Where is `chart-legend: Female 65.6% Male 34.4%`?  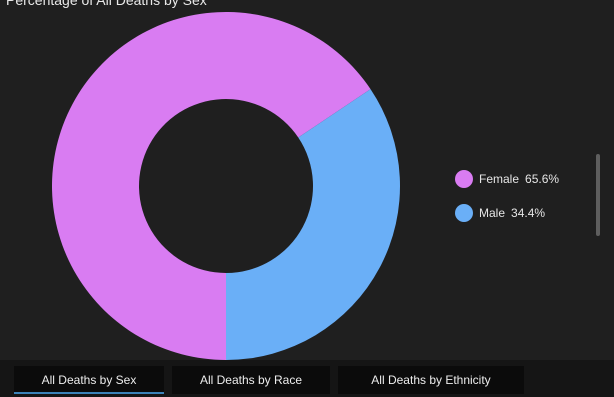
chart-legend: Female 65.6% Male 34.4% is located at coordinates (507, 202).